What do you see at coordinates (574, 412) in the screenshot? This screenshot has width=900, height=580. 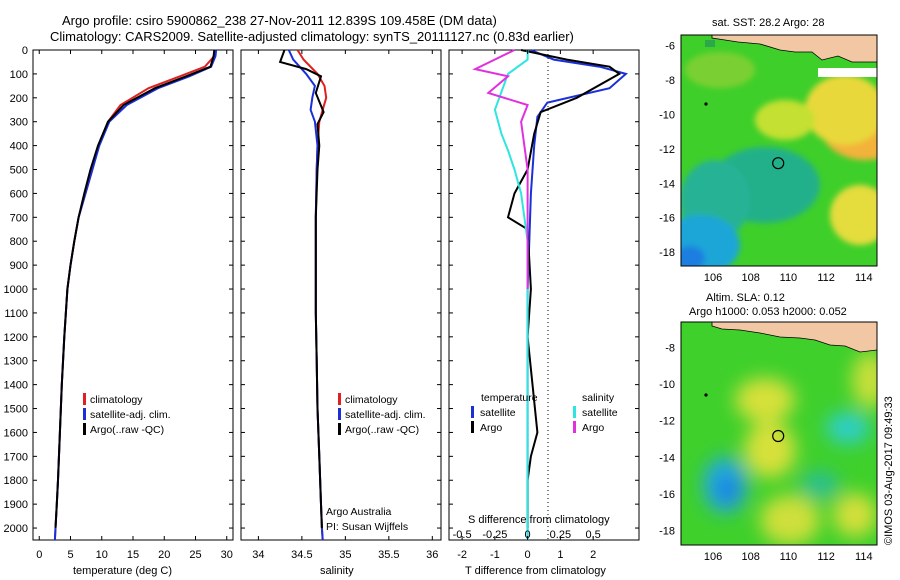 I see `legend-swatch-s-satellite` at bounding box center [574, 412].